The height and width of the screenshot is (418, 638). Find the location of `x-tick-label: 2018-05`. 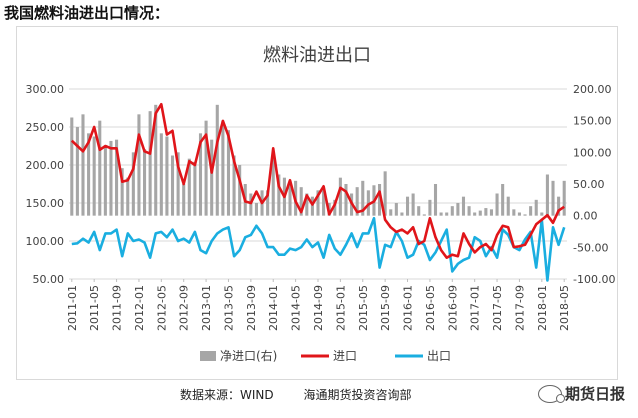

x-tick-label: 2018-05 is located at coordinates (564, 308).